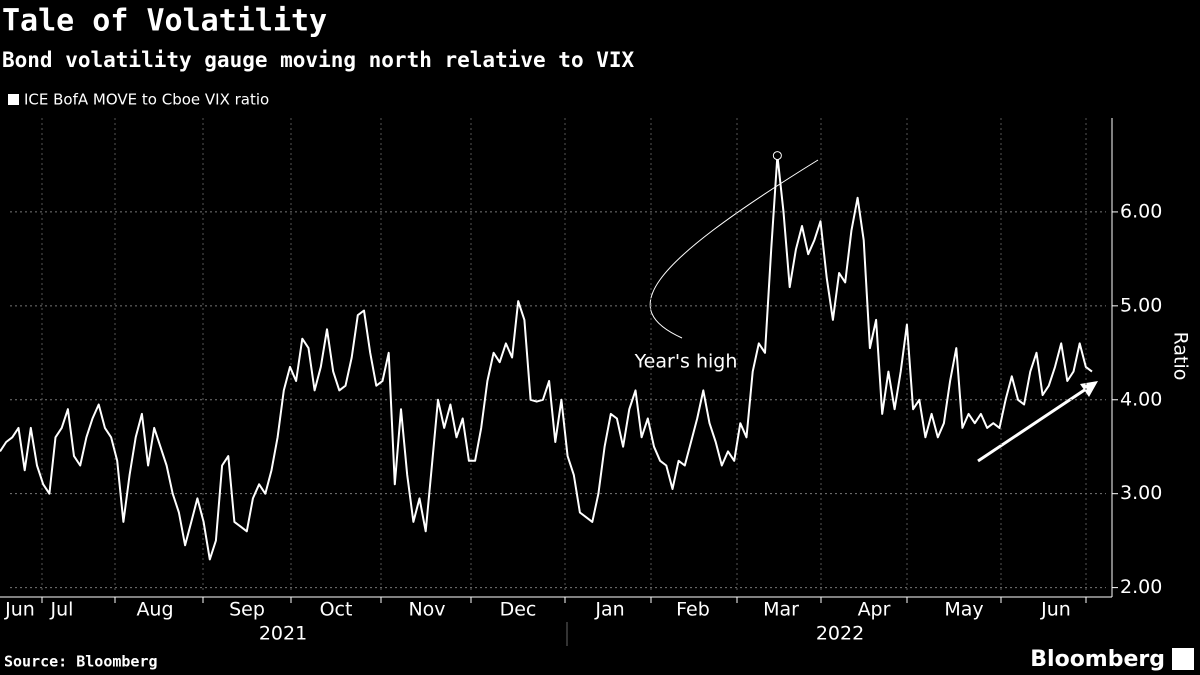 The image size is (1200, 675). Describe the element at coordinates (693, 610) in the screenshot. I see `x-tick-label: Feb` at that location.